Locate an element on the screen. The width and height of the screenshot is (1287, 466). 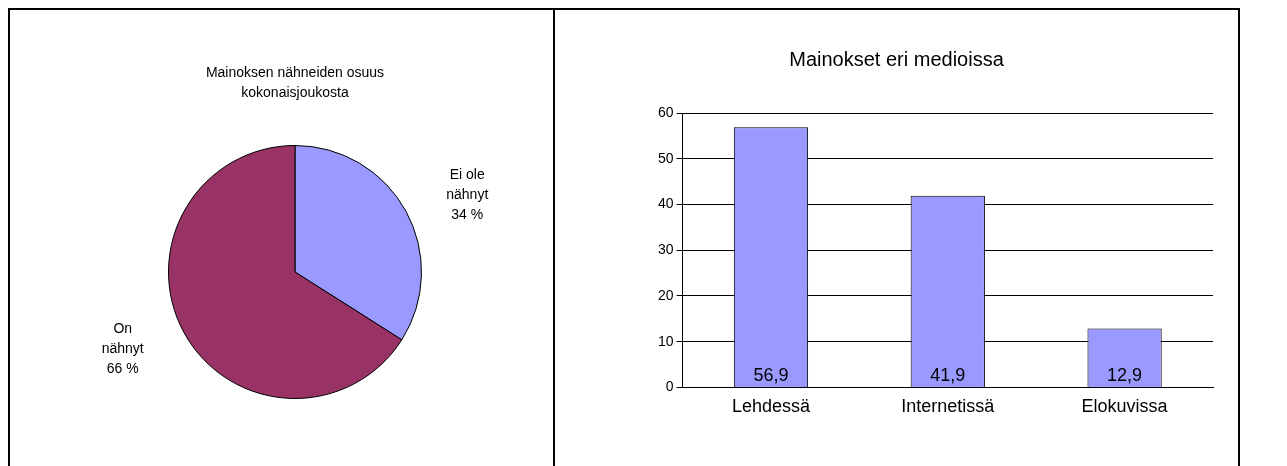
x-tick-label: Lehdessä is located at coordinates (771, 406).